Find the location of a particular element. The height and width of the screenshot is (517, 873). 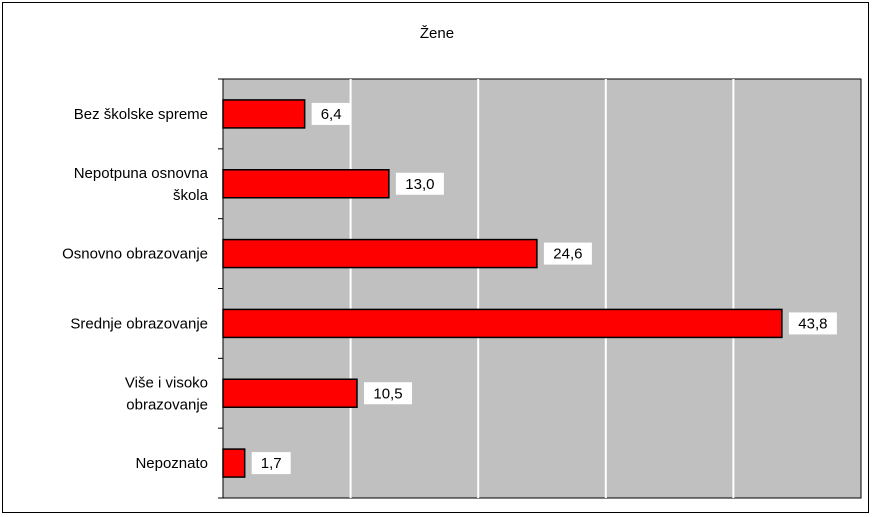

category-label: obrazovanje is located at coordinates (167, 404).